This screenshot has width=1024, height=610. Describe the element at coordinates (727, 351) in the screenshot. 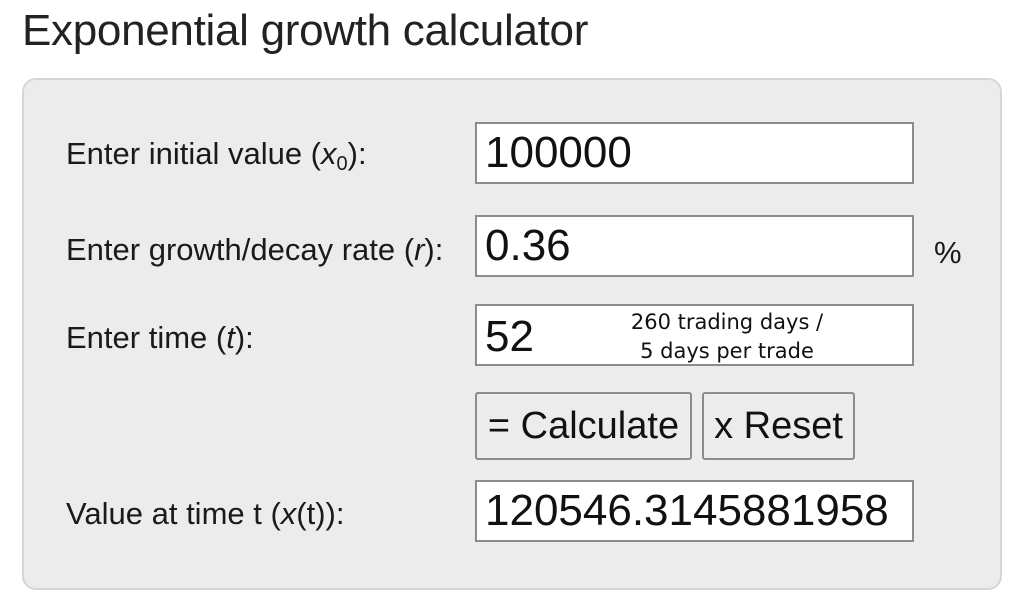

I see `time-note-line-2: 5 days per trade` at that location.